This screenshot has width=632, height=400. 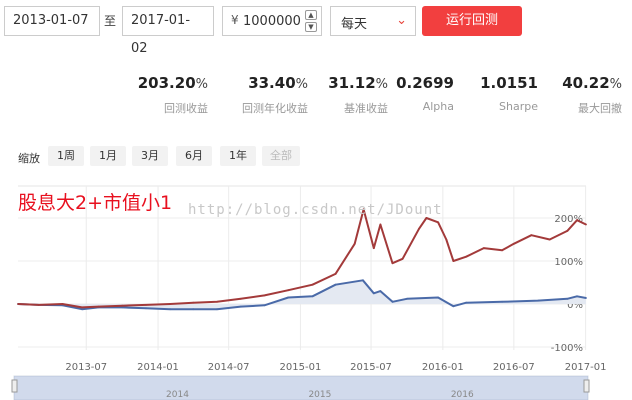 I want to click on capital-field: ¥ ▲ ▼, so click(x=272, y=21).